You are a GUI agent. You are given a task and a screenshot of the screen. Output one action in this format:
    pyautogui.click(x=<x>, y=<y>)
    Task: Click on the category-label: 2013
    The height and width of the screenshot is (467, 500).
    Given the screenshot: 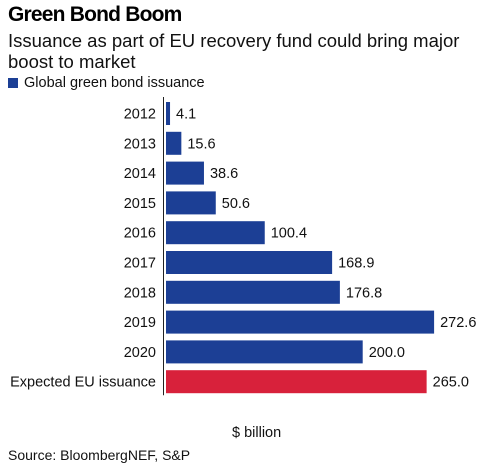 What is the action you would take?
    pyautogui.click(x=140, y=144)
    